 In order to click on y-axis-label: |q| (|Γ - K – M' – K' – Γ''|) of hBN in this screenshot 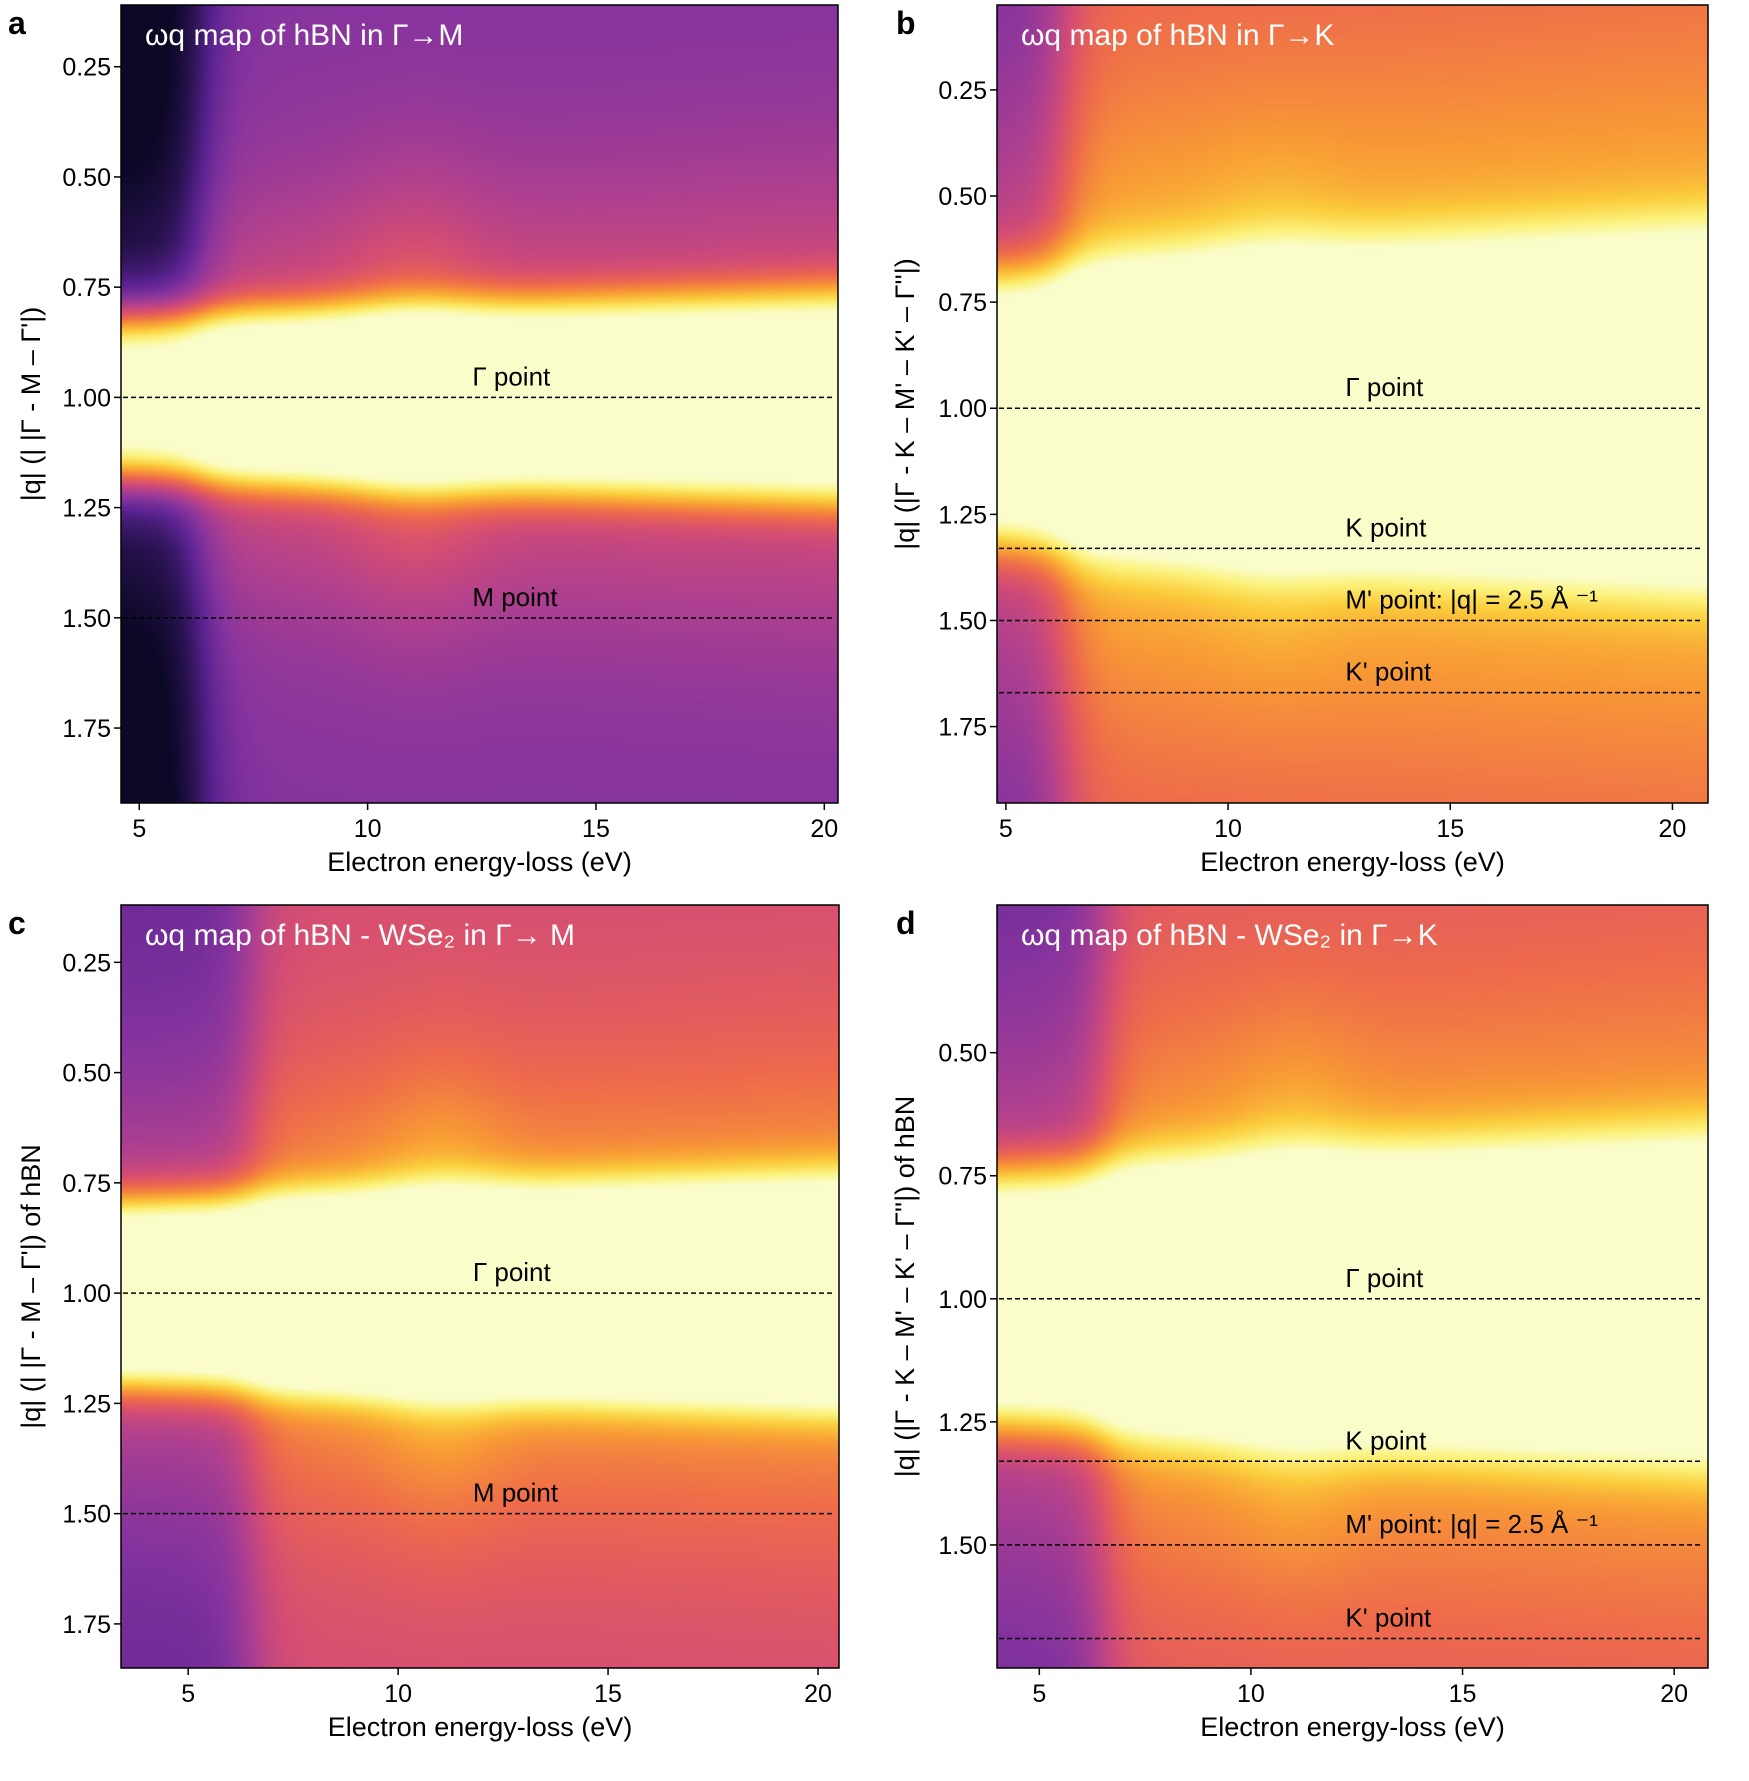, I will do `click(905, 1287)`.